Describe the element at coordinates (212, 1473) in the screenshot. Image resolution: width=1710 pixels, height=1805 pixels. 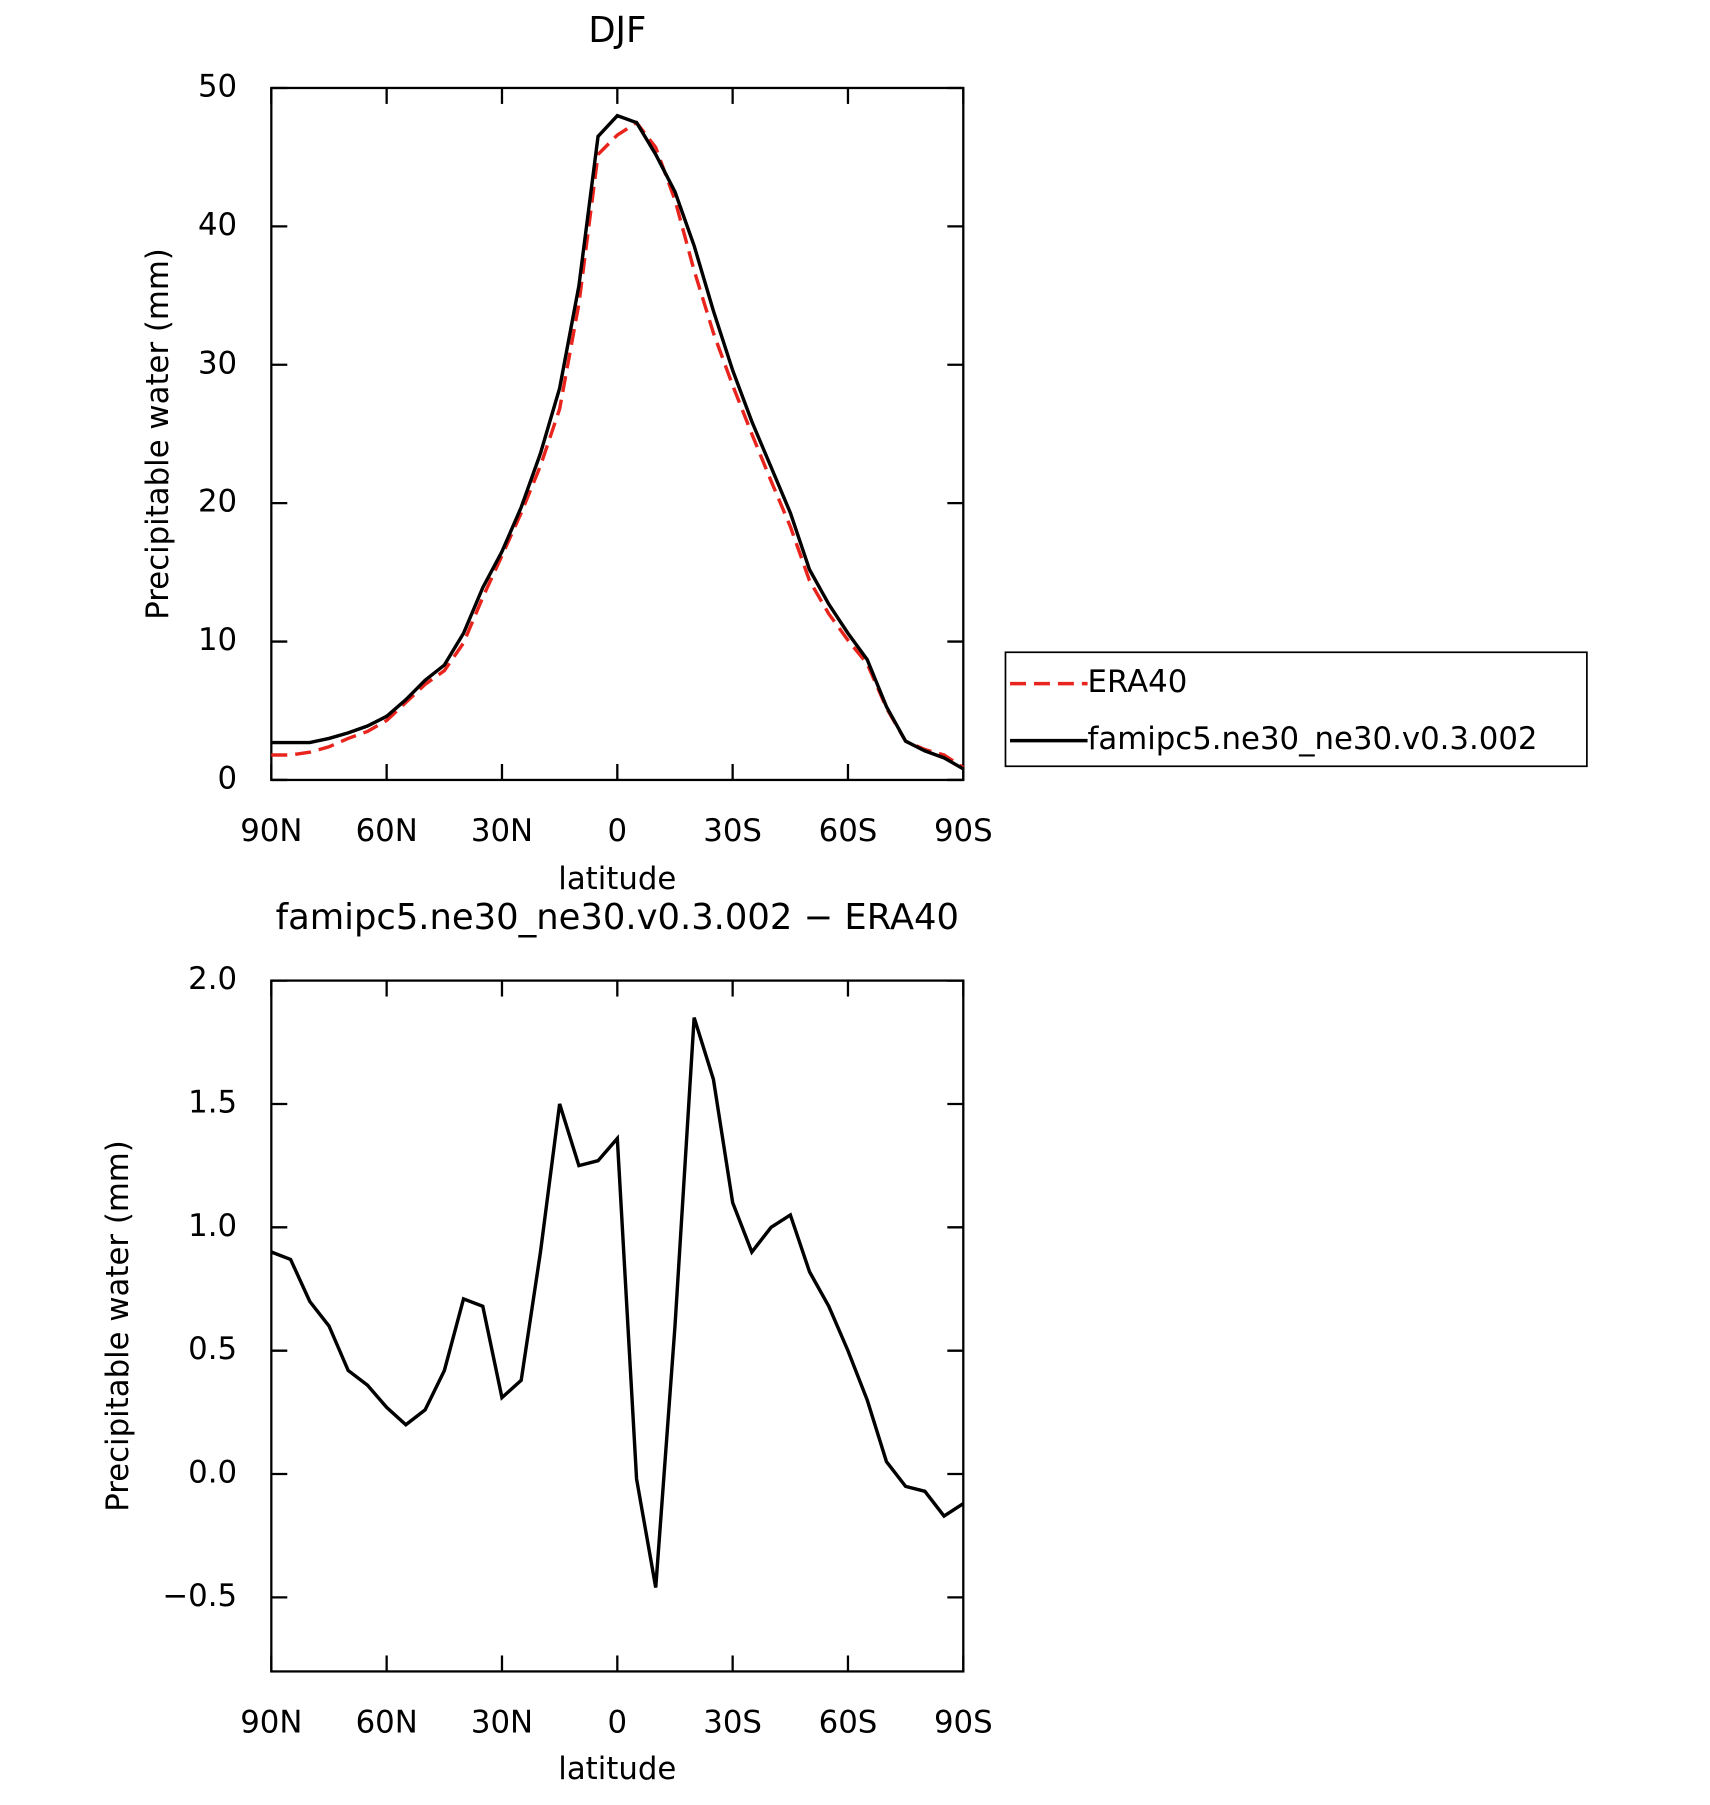
I see `y-tick-label: 0.0` at that location.